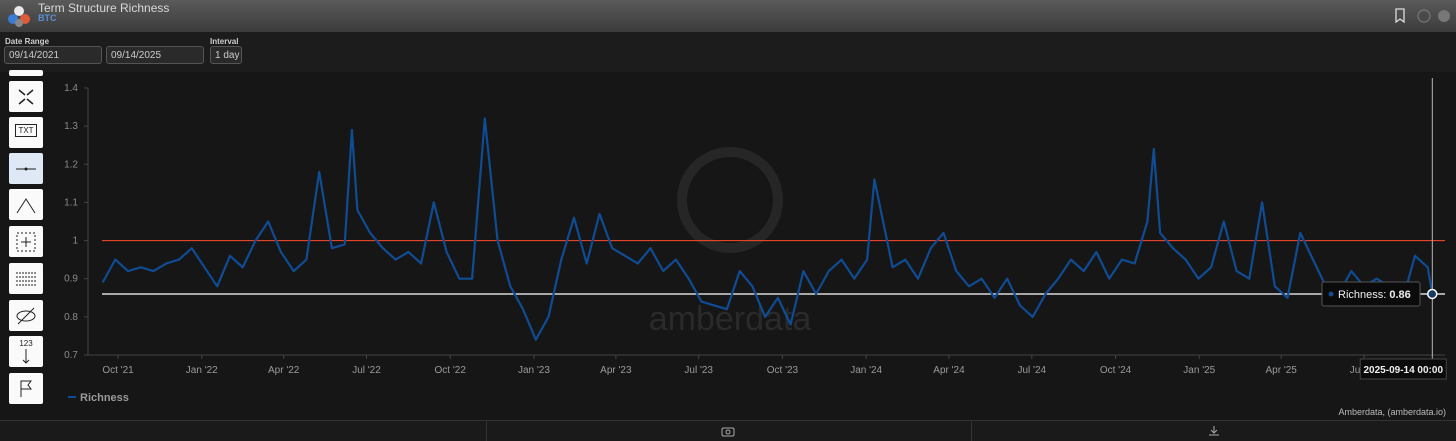 The width and height of the screenshot is (1456, 441). Describe the element at coordinates (1399, 295) in the screenshot. I see `tooltip-value: 0.86` at that location.